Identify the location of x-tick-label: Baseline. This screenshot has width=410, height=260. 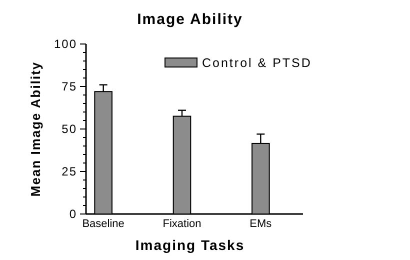
(103, 224).